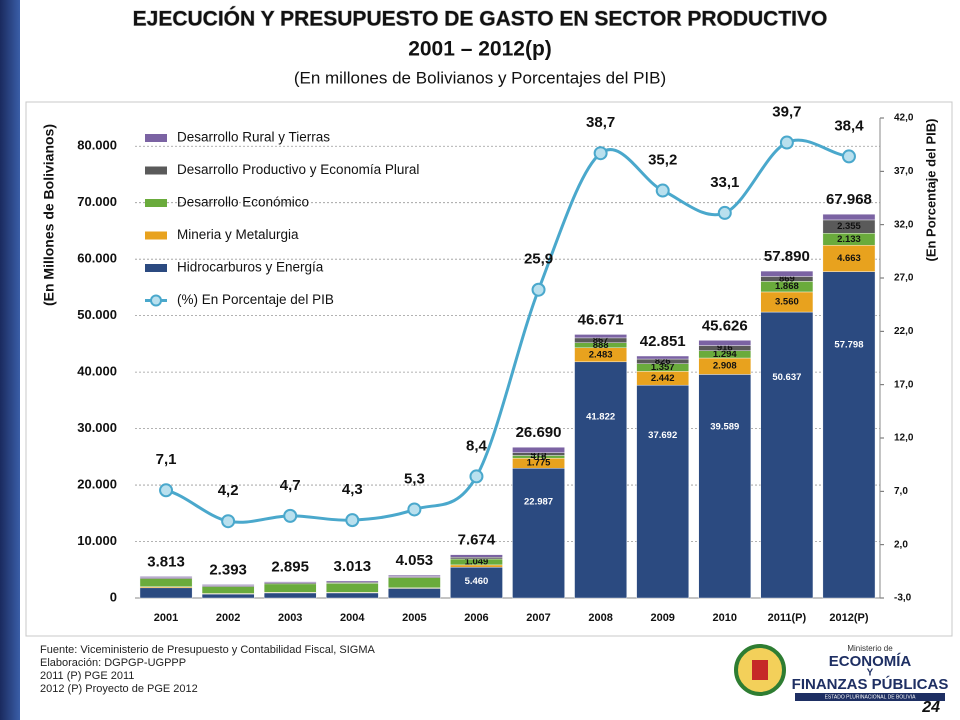 The height and width of the screenshot is (720, 960). I want to click on bar-total-label: 57.890, so click(787, 256).